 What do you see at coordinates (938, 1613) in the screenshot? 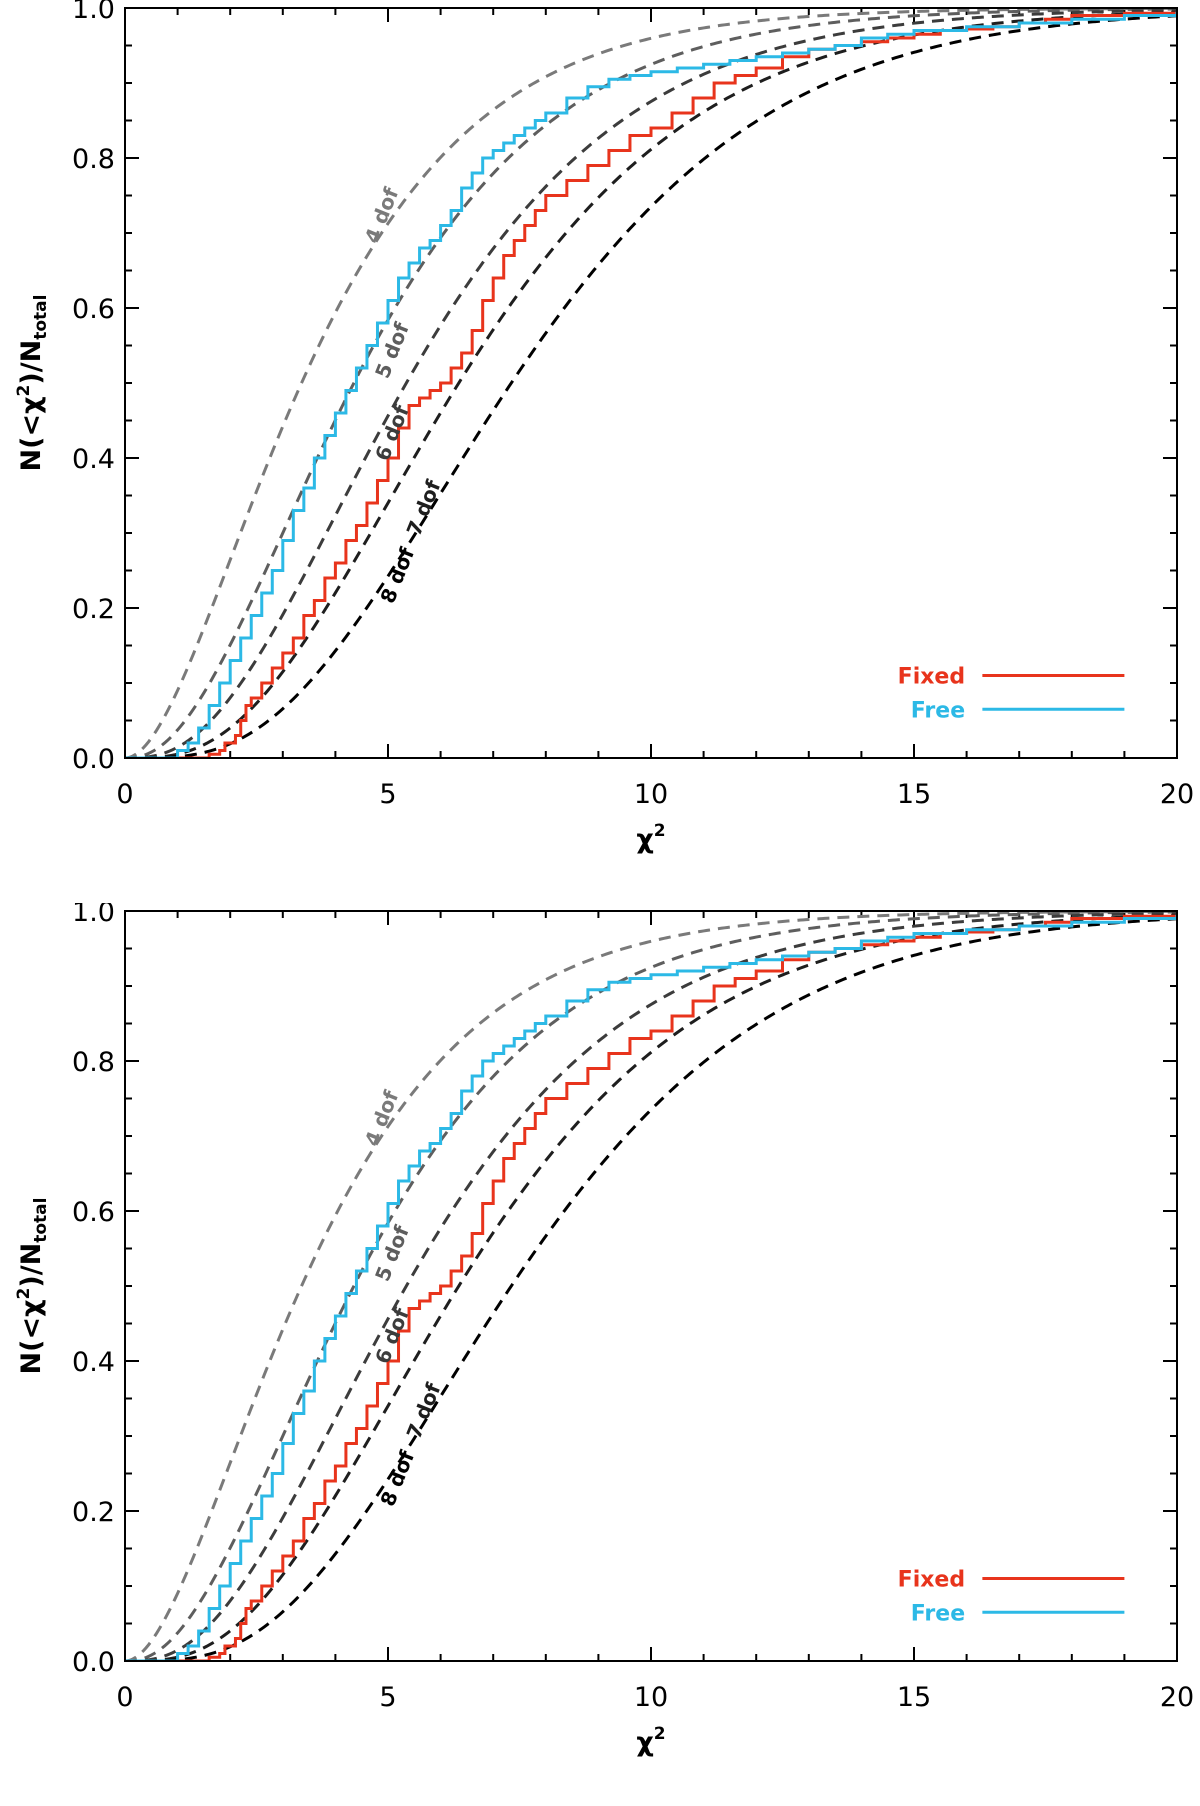
I see `panel2-legend-label-free: Free` at bounding box center [938, 1613].